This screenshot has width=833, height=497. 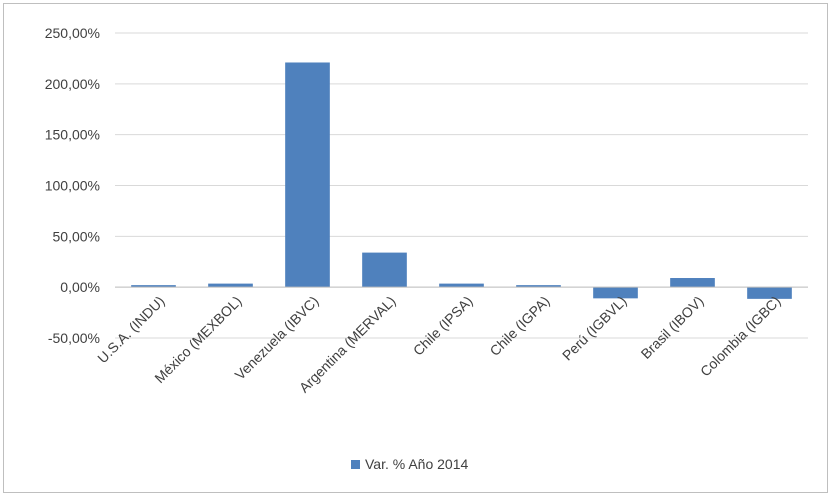 What do you see at coordinates (355, 464) in the screenshot?
I see `legend-swatch` at bounding box center [355, 464].